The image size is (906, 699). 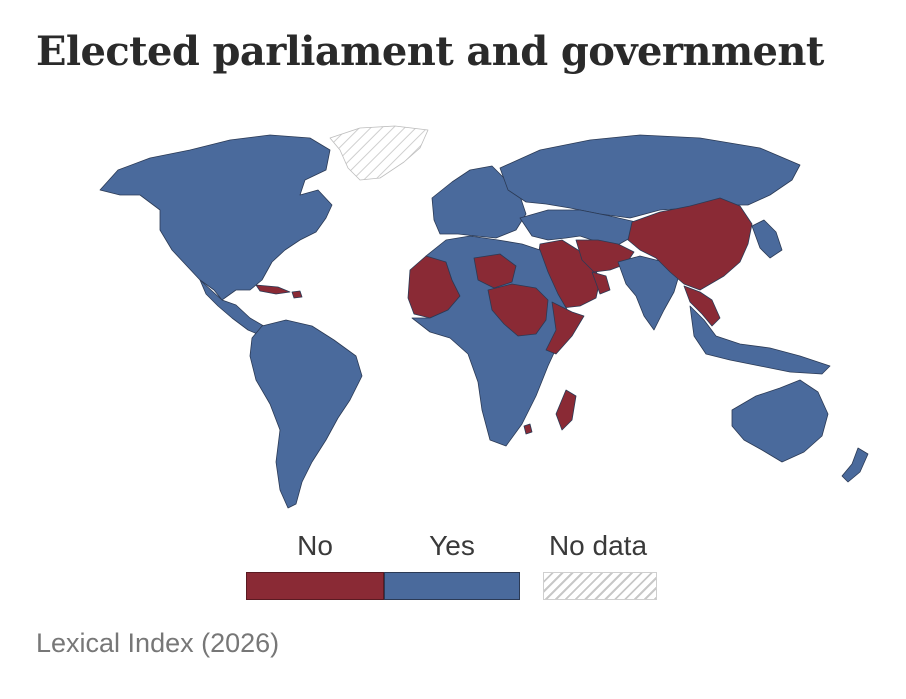 What do you see at coordinates (158, 643) in the screenshot?
I see `source-note: Lexical Index (2026)` at bounding box center [158, 643].